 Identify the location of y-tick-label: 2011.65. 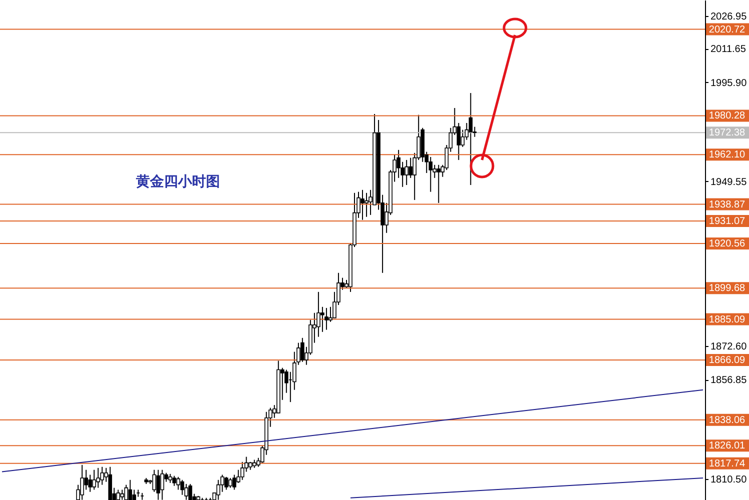
(728, 50).